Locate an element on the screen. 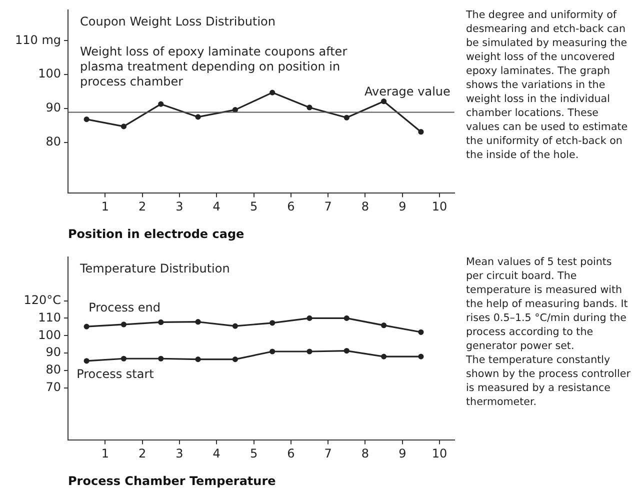 This screenshot has height=493, width=635. y-tick-label: 70 is located at coordinates (53, 387).